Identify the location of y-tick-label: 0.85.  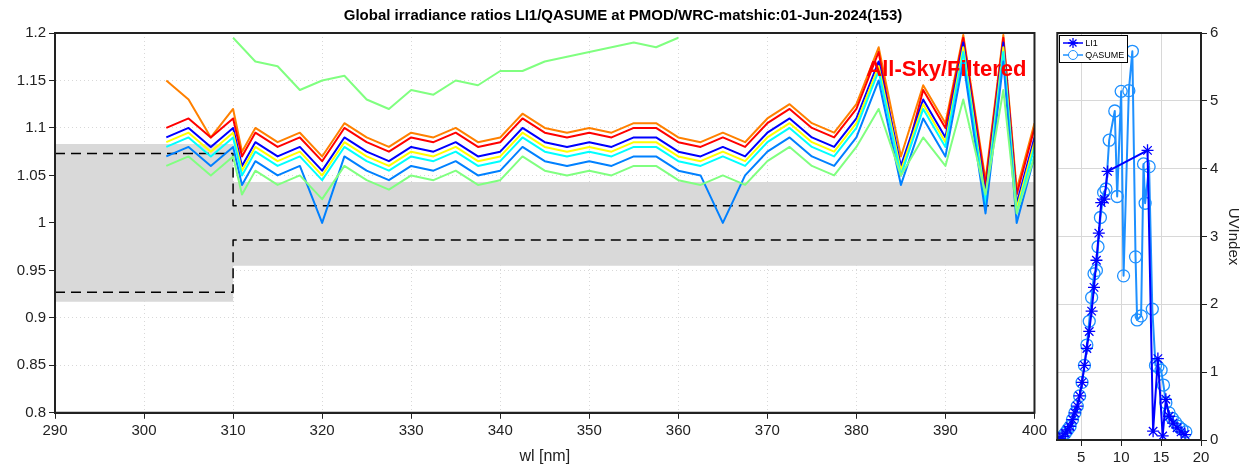
(31, 364).